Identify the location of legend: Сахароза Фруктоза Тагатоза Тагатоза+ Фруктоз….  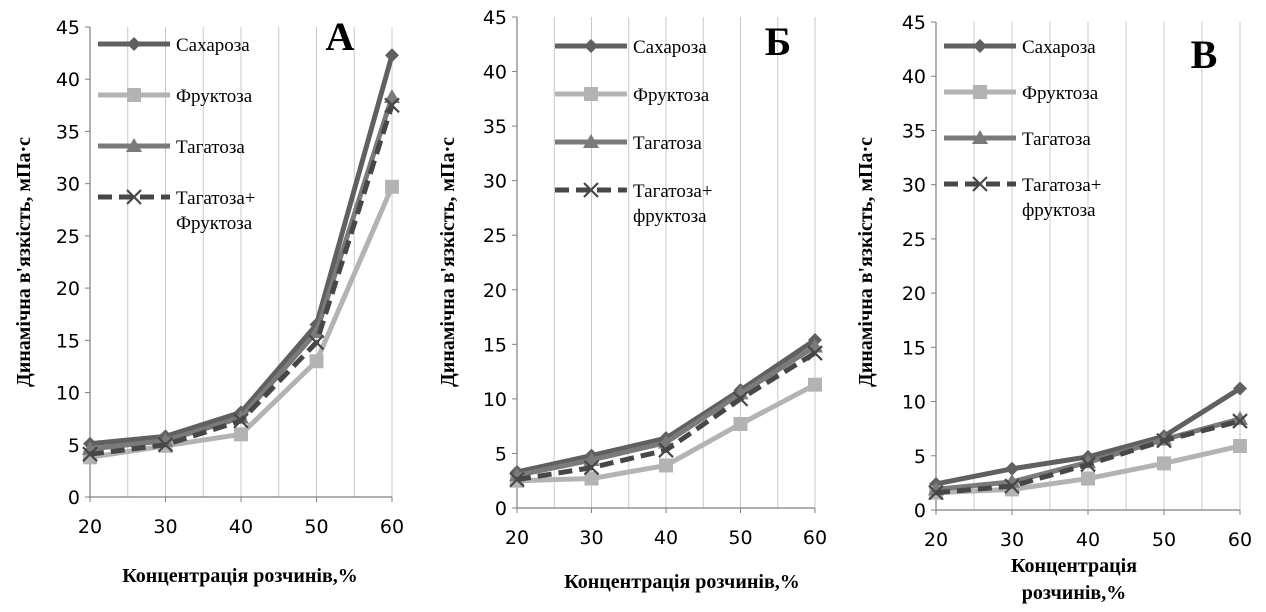
(177, 134).